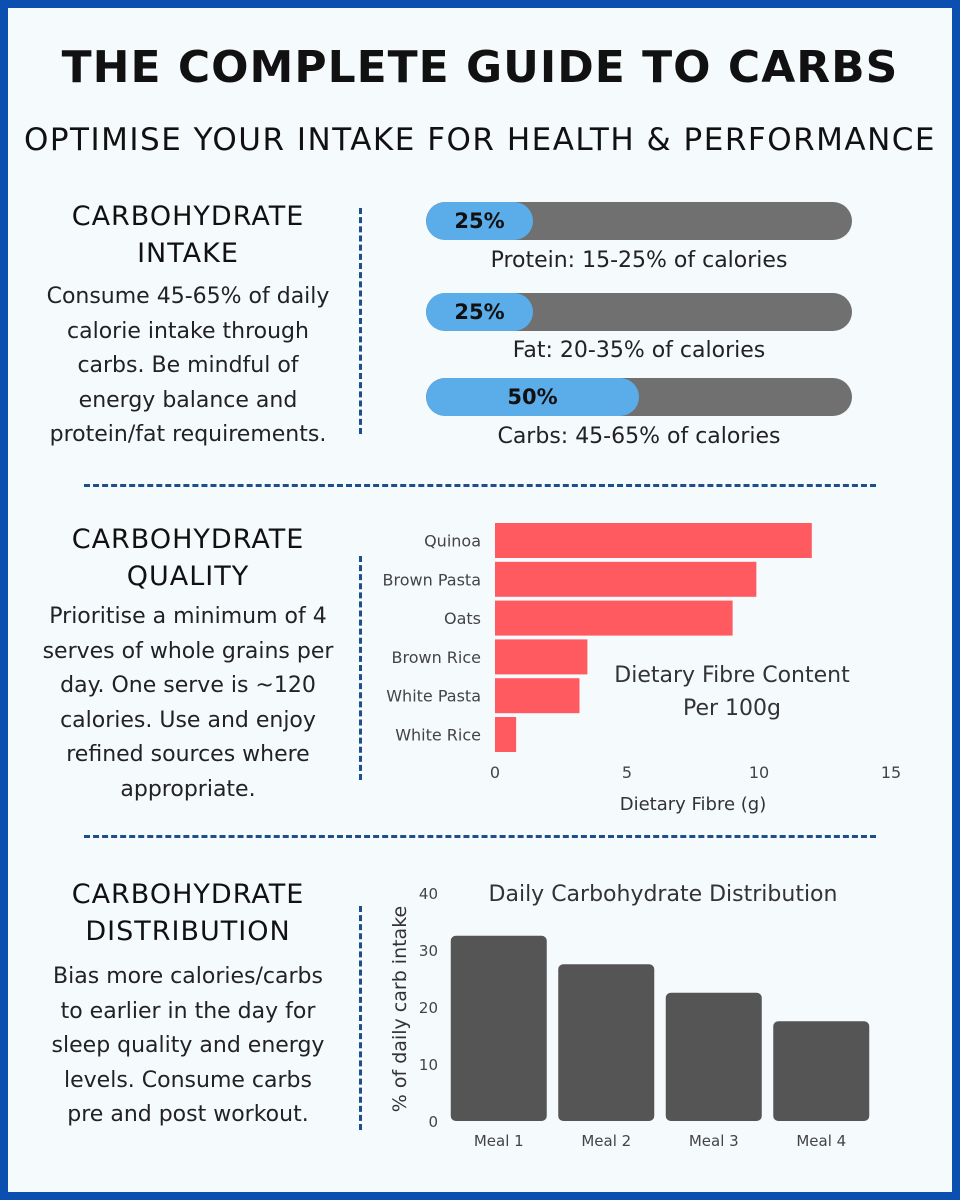 Image resolution: width=960 pixels, height=1200 pixels. I want to click on distribution-y-tick-label: 30, so click(428, 951).